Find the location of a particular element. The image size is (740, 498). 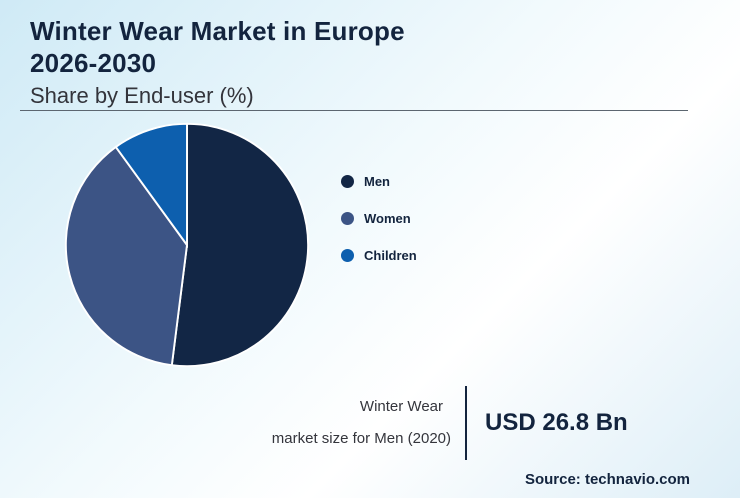

legend-dot-men is located at coordinates (347, 181).